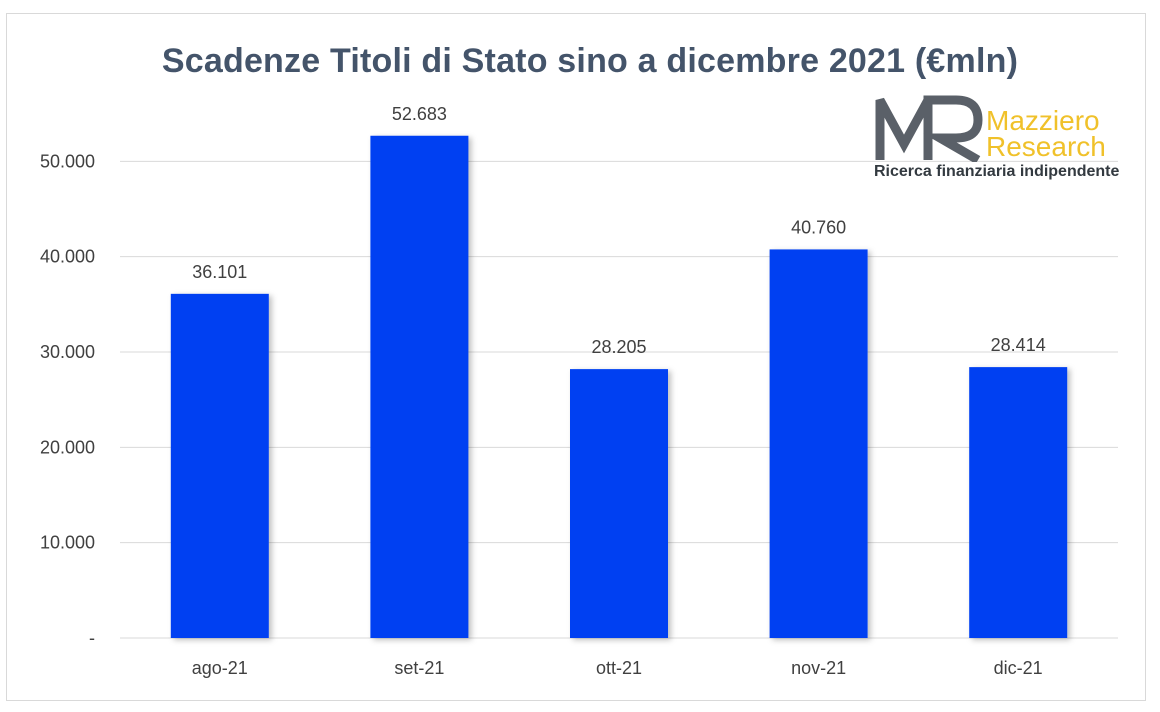  Describe the element at coordinates (618, 347) in the screenshot. I see `data-label: 28.205` at that location.